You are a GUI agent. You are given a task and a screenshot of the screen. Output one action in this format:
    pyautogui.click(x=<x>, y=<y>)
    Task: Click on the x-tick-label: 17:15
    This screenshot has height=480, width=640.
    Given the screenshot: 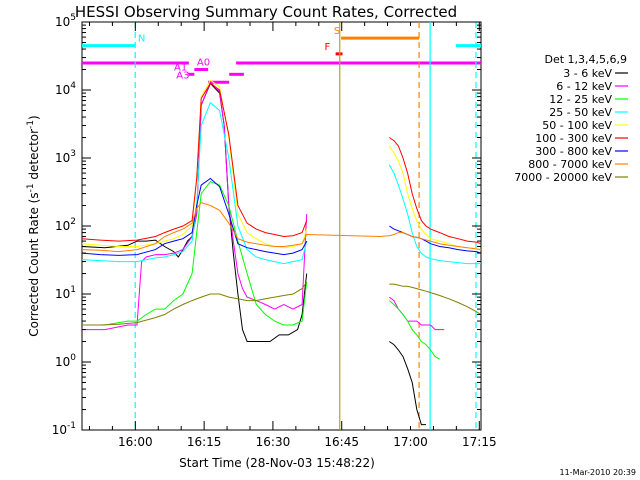 What is the action you would take?
    pyautogui.click(x=479, y=442)
    